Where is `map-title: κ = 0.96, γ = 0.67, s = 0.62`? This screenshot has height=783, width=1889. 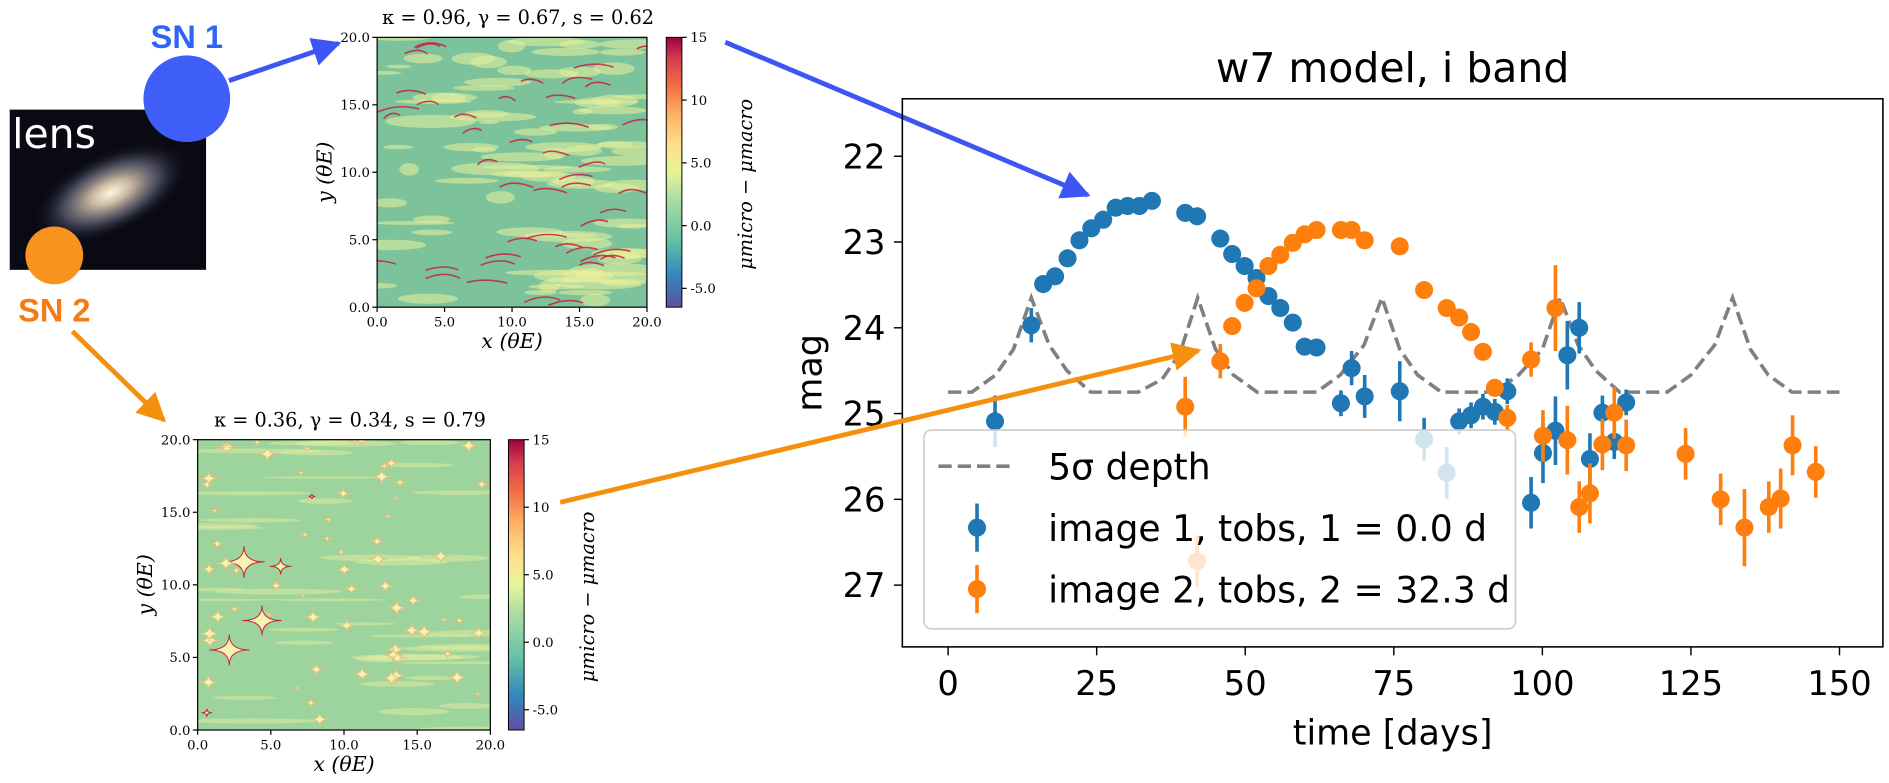 map-title: κ = 0.96, γ = 0.67, s = 0.62 is located at coordinates (518, 17).